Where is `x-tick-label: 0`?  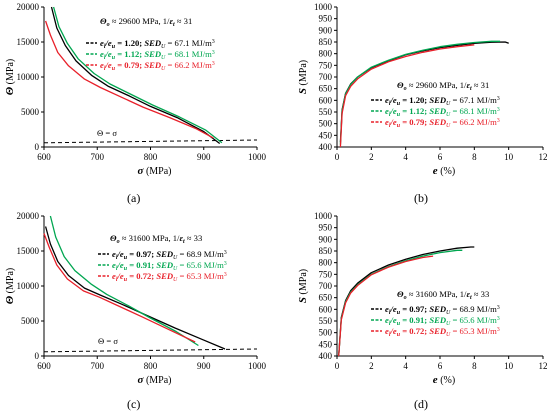 x-tick-label: 0 is located at coordinates (337, 157).